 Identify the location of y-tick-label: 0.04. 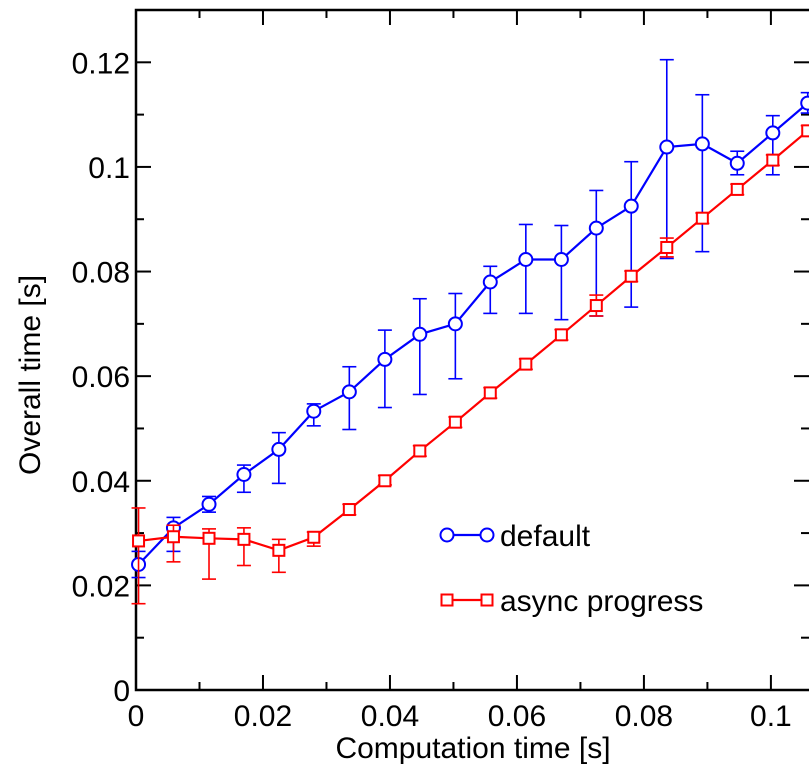
(101, 482).